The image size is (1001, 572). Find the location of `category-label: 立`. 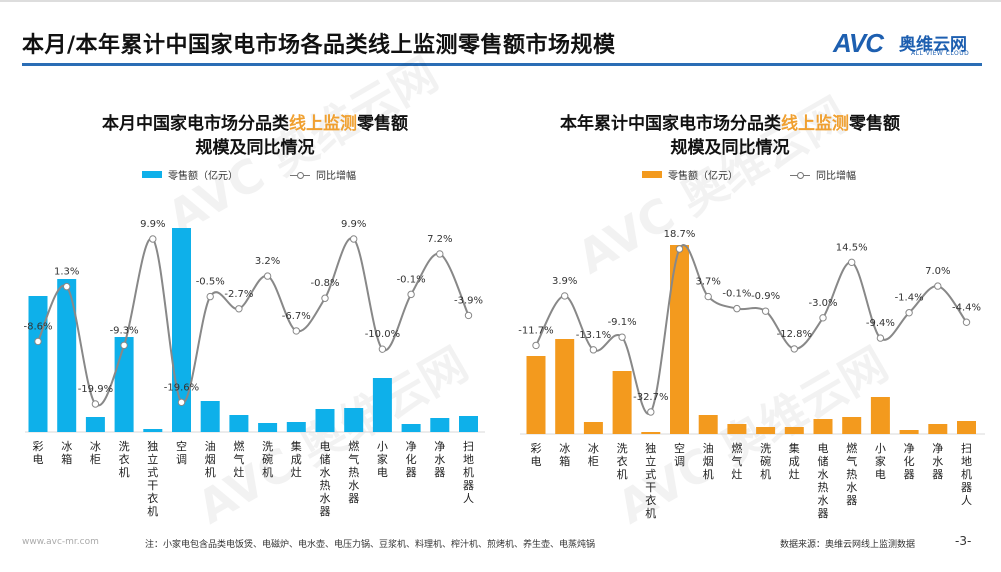

category-label: 立 is located at coordinates (650, 461).